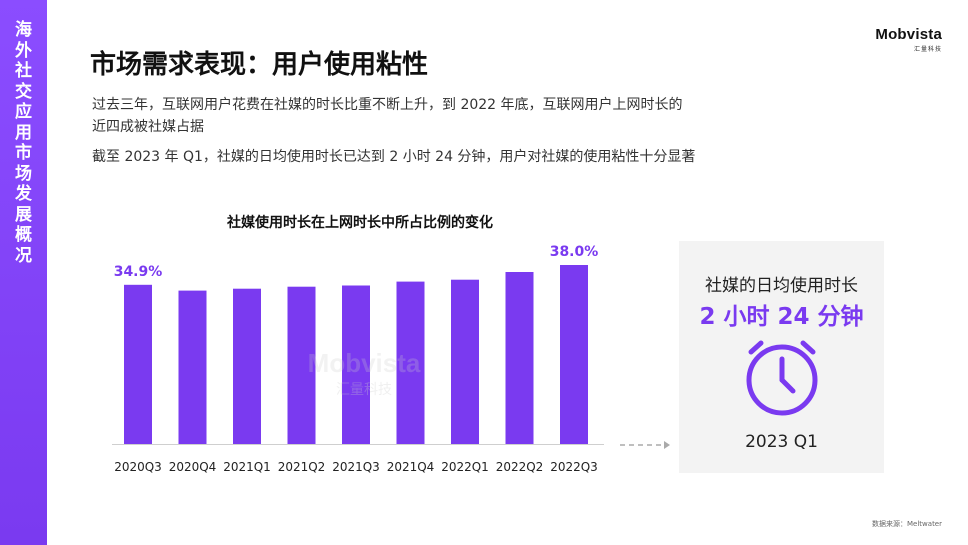 Image resolution: width=968 pixels, height=545 pixels. Describe the element at coordinates (907, 524) in the screenshot. I see `source-note: 数据来源：Meltwater` at that location.